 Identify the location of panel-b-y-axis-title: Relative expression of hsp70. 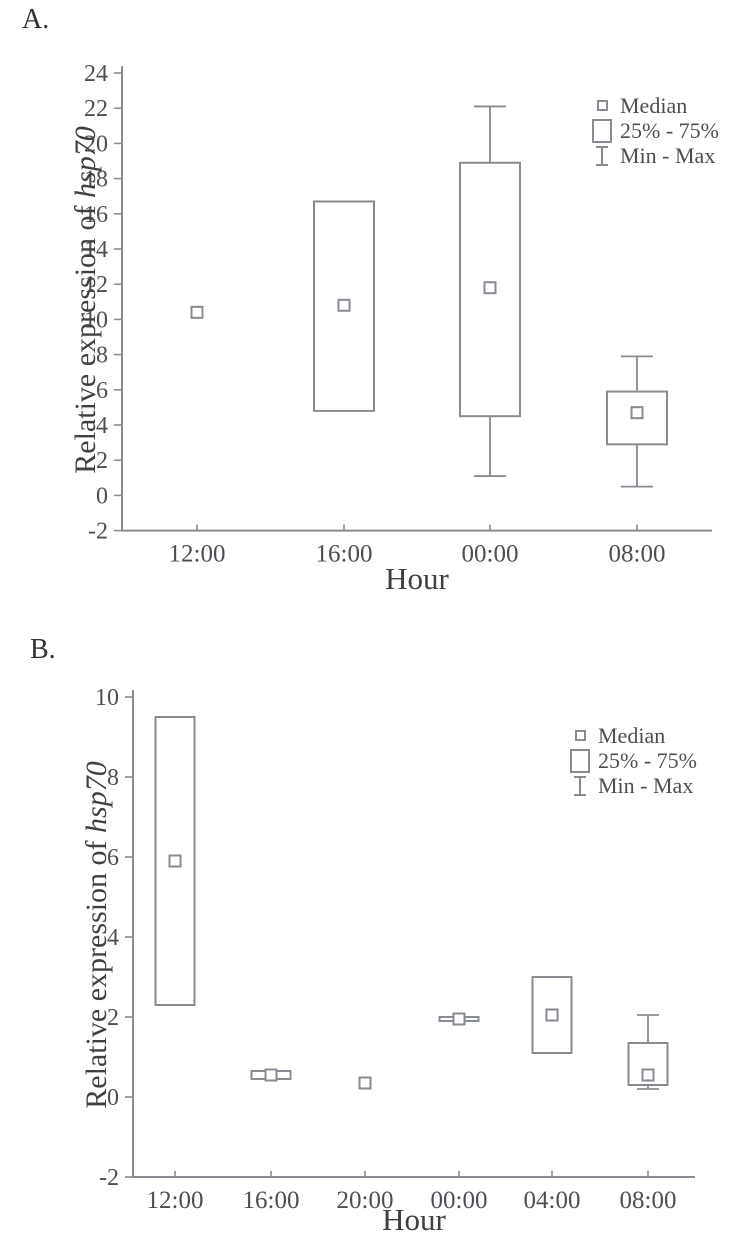
(97, 934).